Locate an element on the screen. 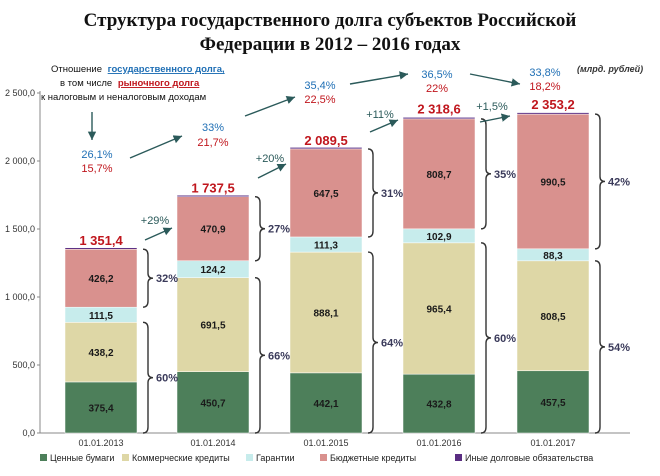  debt-to-revenue-label: 33% is located at coordinates (213, 128).